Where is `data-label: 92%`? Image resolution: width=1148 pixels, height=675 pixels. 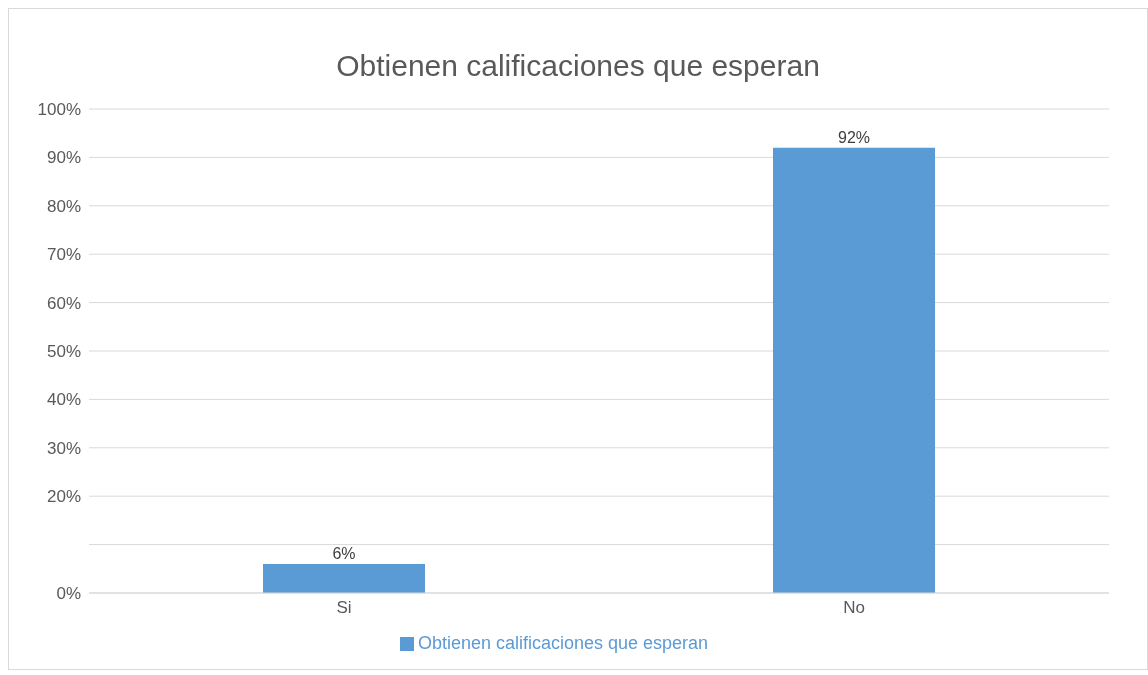
data-label: 92% is located at coordinates (854, 137).